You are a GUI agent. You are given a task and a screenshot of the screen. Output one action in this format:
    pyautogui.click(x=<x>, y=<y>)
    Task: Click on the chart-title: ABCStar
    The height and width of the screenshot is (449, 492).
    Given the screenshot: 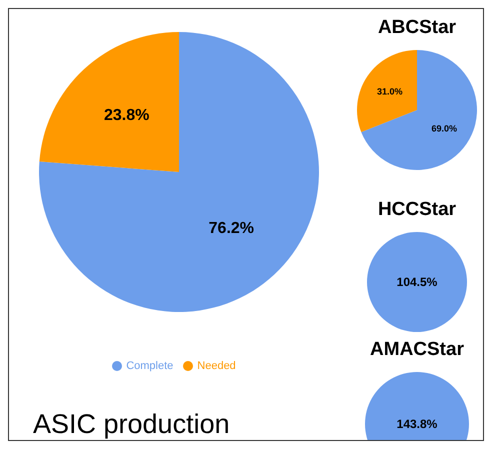 What is the action you would take?
    pyautogui.click(x=417, y=28)
    